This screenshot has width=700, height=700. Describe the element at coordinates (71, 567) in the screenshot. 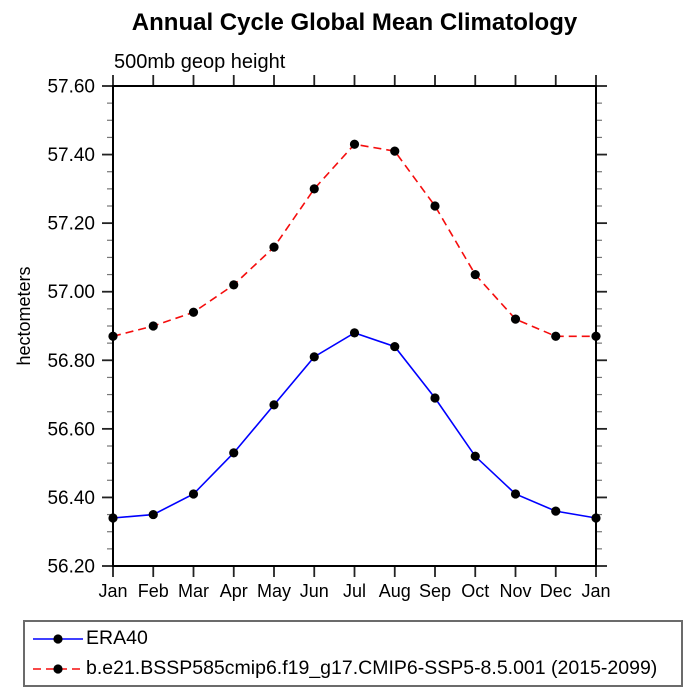

I see `y-tick-label: 56.20` at that location.